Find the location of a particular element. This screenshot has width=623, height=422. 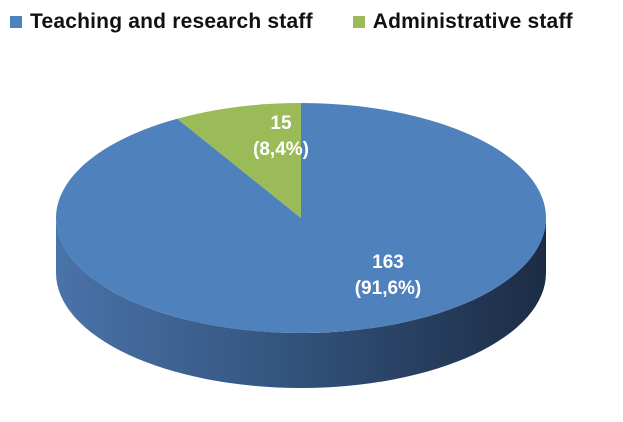

legend-label-teaching: Teaching and research staff is located at coordinates (171, 21).